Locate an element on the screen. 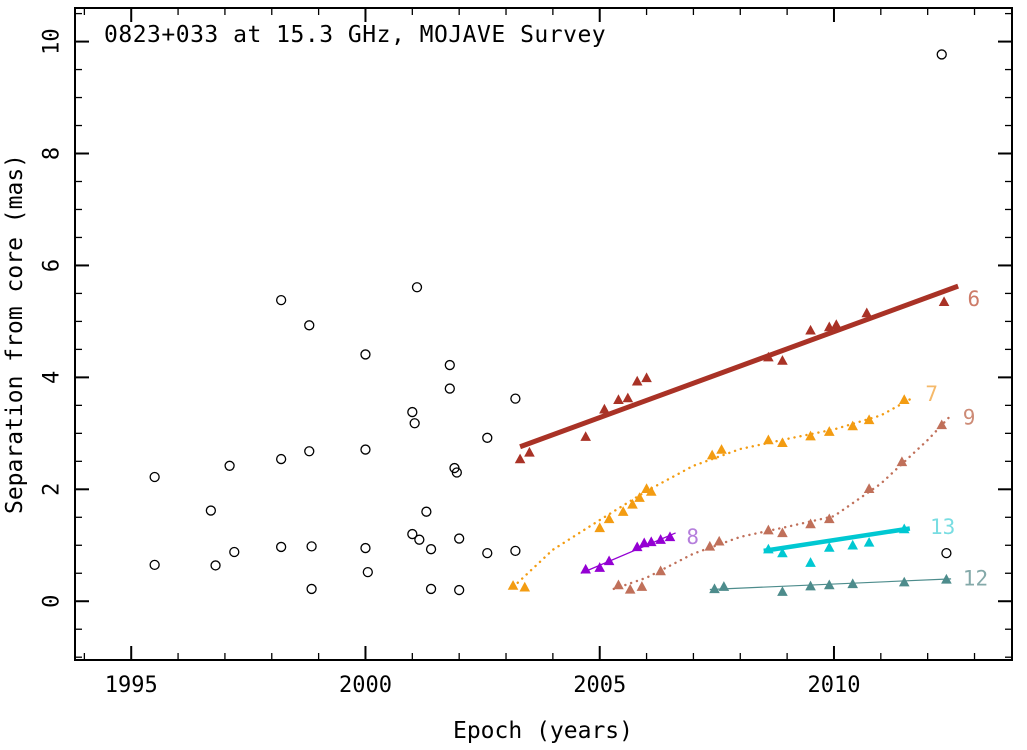  x-tick-label: 2010 is located at coordinates (833, 685).